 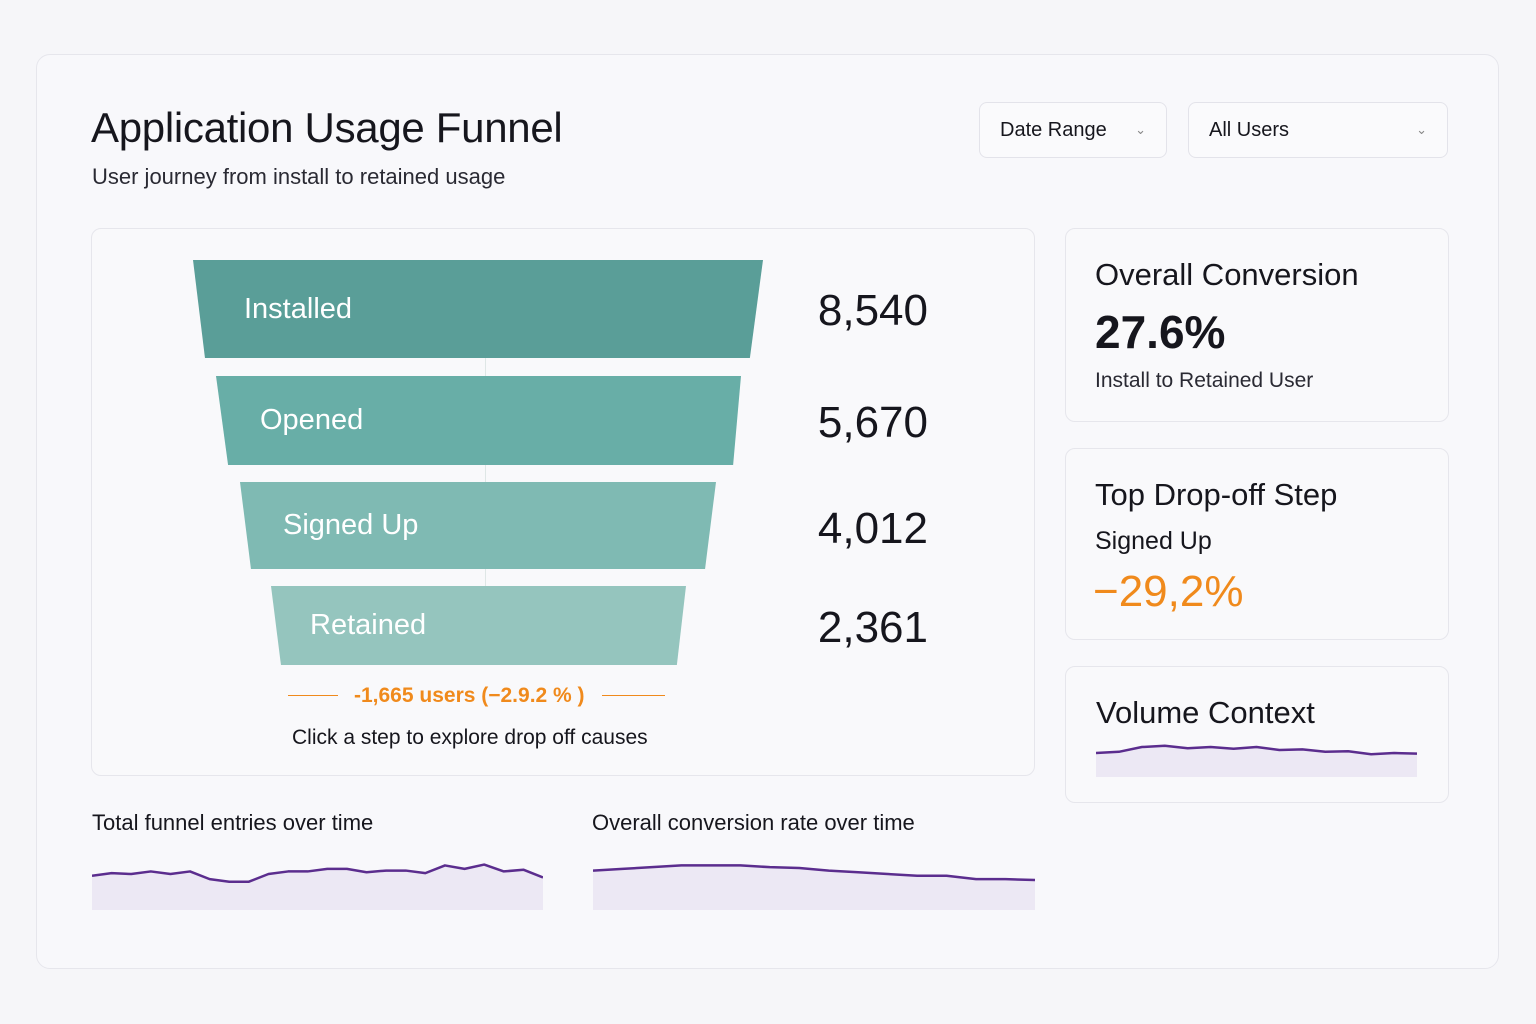 I want to click on dropoff-step: Signed Up, so click(x=1153, y=541).